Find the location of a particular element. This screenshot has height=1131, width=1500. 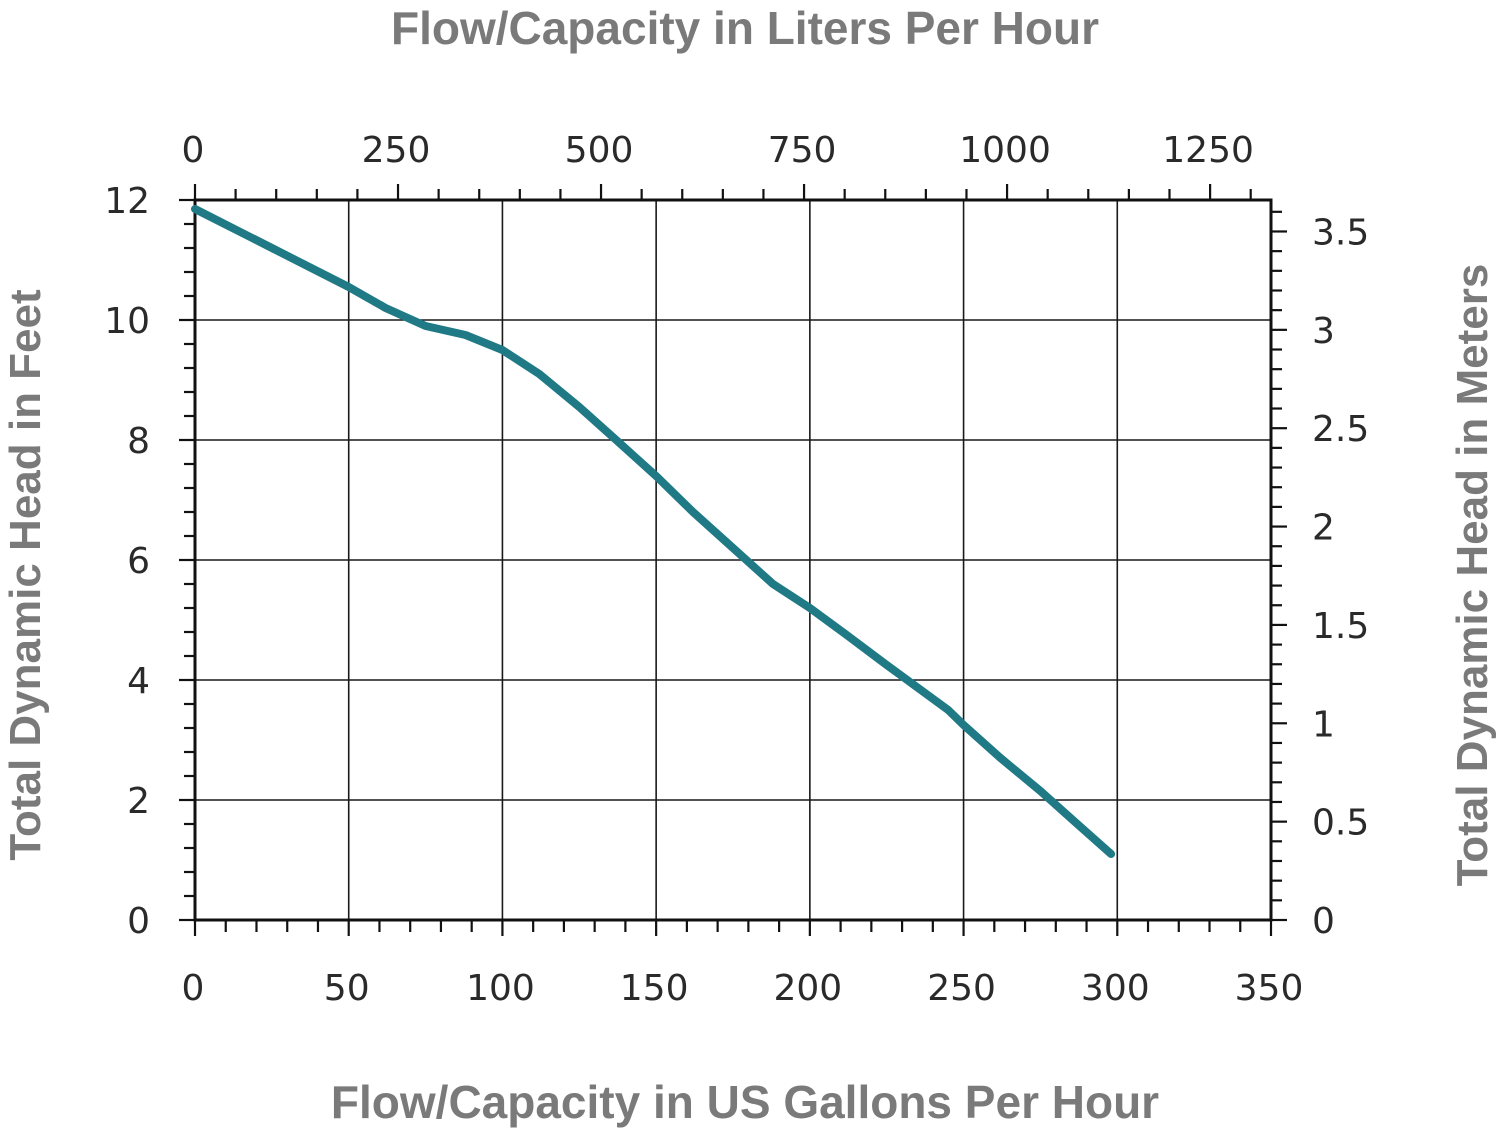

y-left-tick-label: 8 is located at coordinates (138, 441).